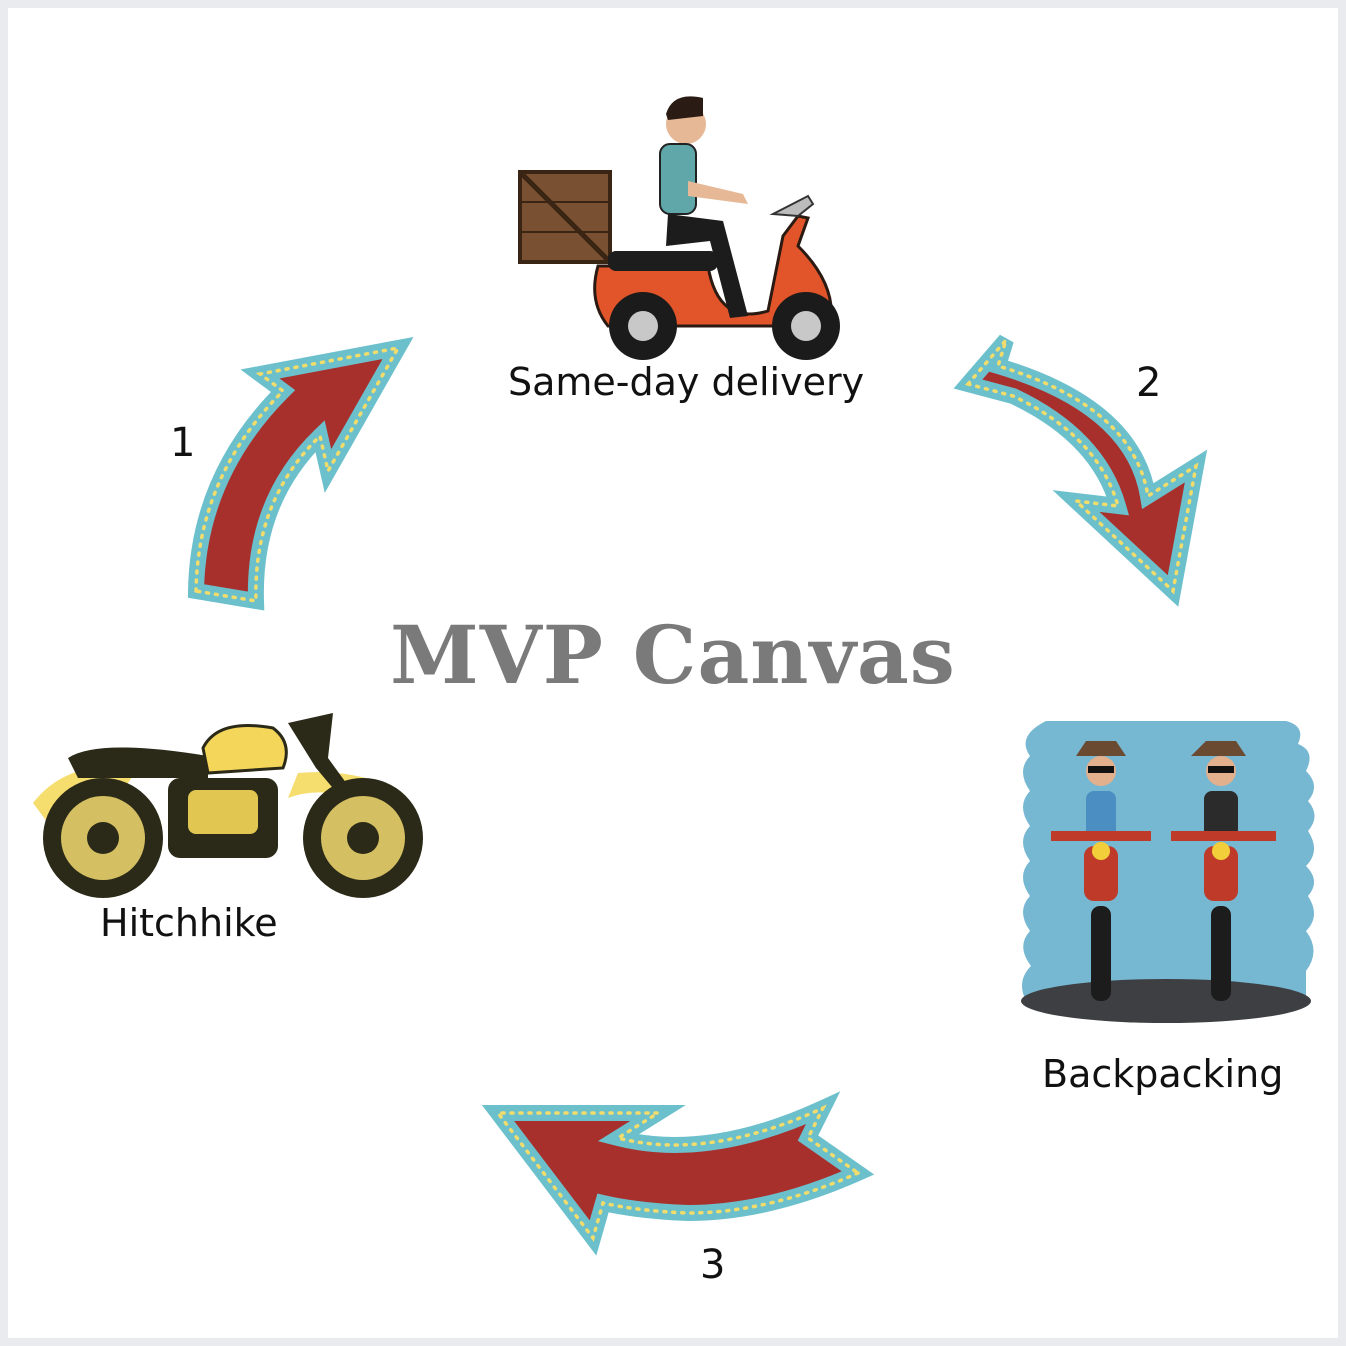 The width and height of the screenshot is (1346, 1346). Describe the element at coordinates (686, 382) in the screenshot. I see `step-label-same-day-delivery: Same-day delivery` at that location.